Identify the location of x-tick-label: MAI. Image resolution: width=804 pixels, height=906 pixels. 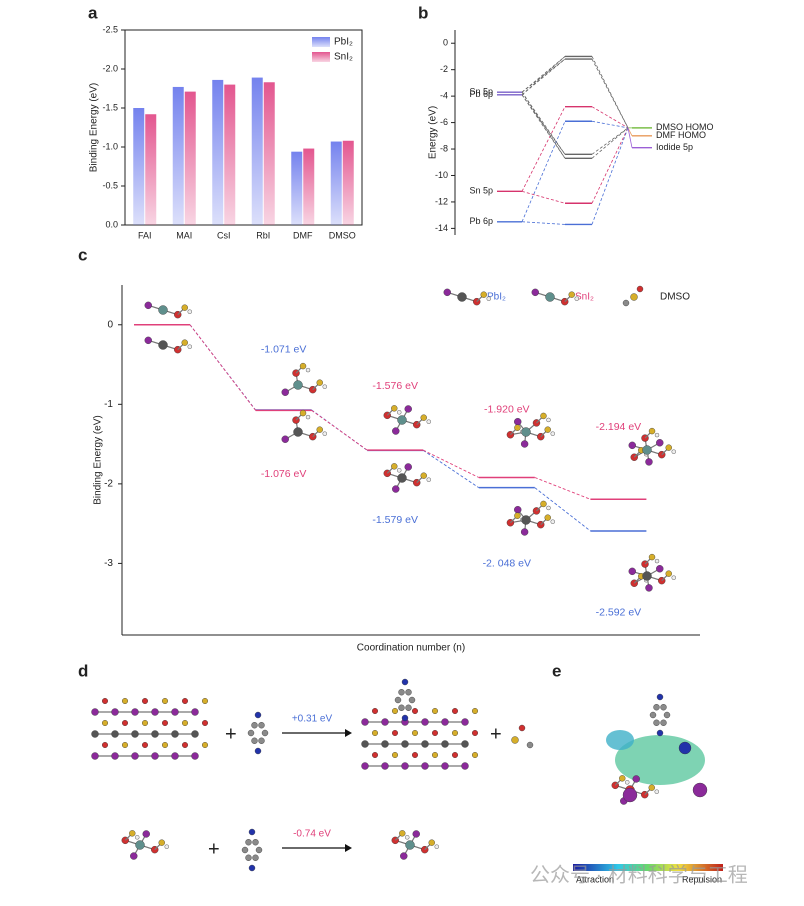
(184, 235).